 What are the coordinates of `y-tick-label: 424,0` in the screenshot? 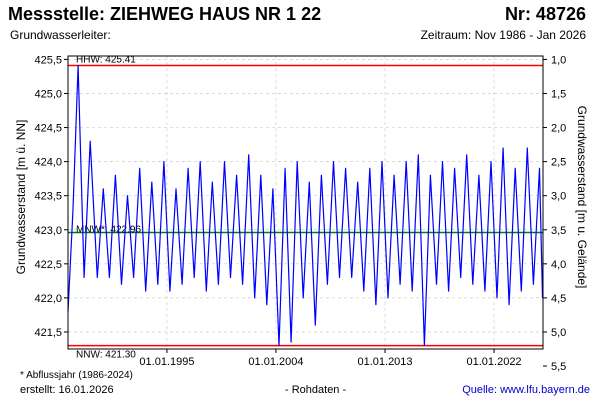 It's located at (48, 163).